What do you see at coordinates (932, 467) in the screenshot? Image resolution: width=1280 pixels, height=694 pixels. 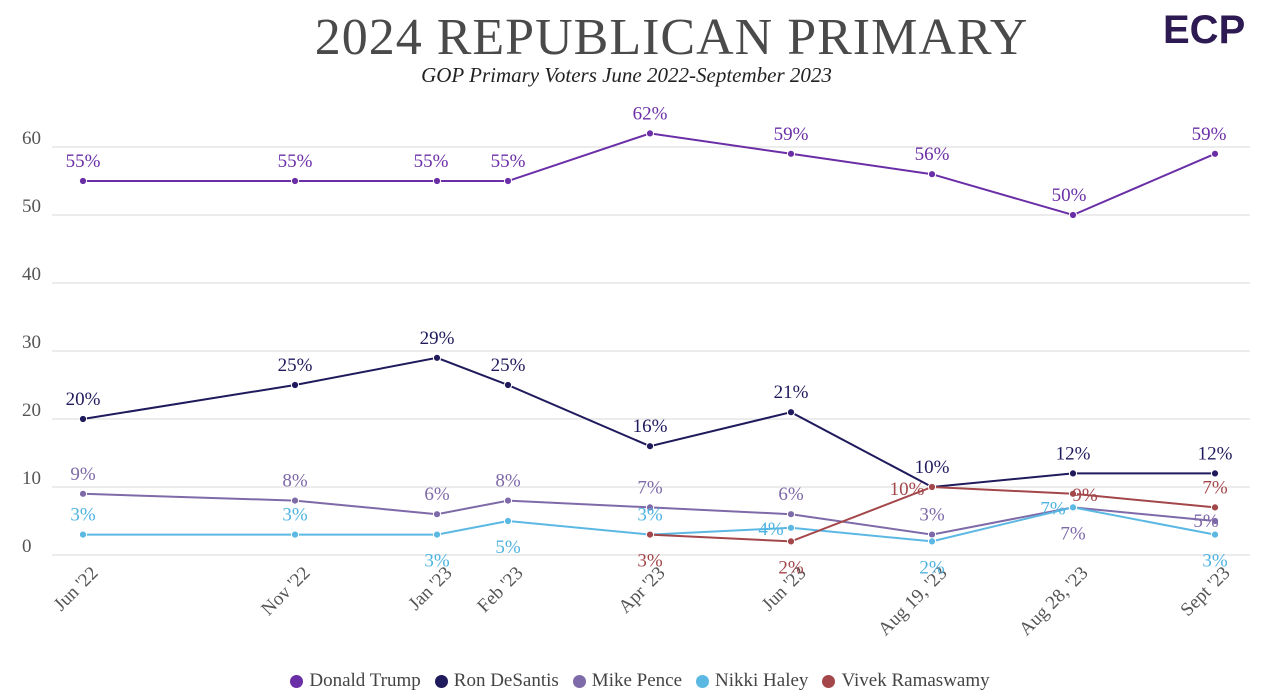 I see `ron-desantis-data-label: 10%` at bounding box center [932, 467].